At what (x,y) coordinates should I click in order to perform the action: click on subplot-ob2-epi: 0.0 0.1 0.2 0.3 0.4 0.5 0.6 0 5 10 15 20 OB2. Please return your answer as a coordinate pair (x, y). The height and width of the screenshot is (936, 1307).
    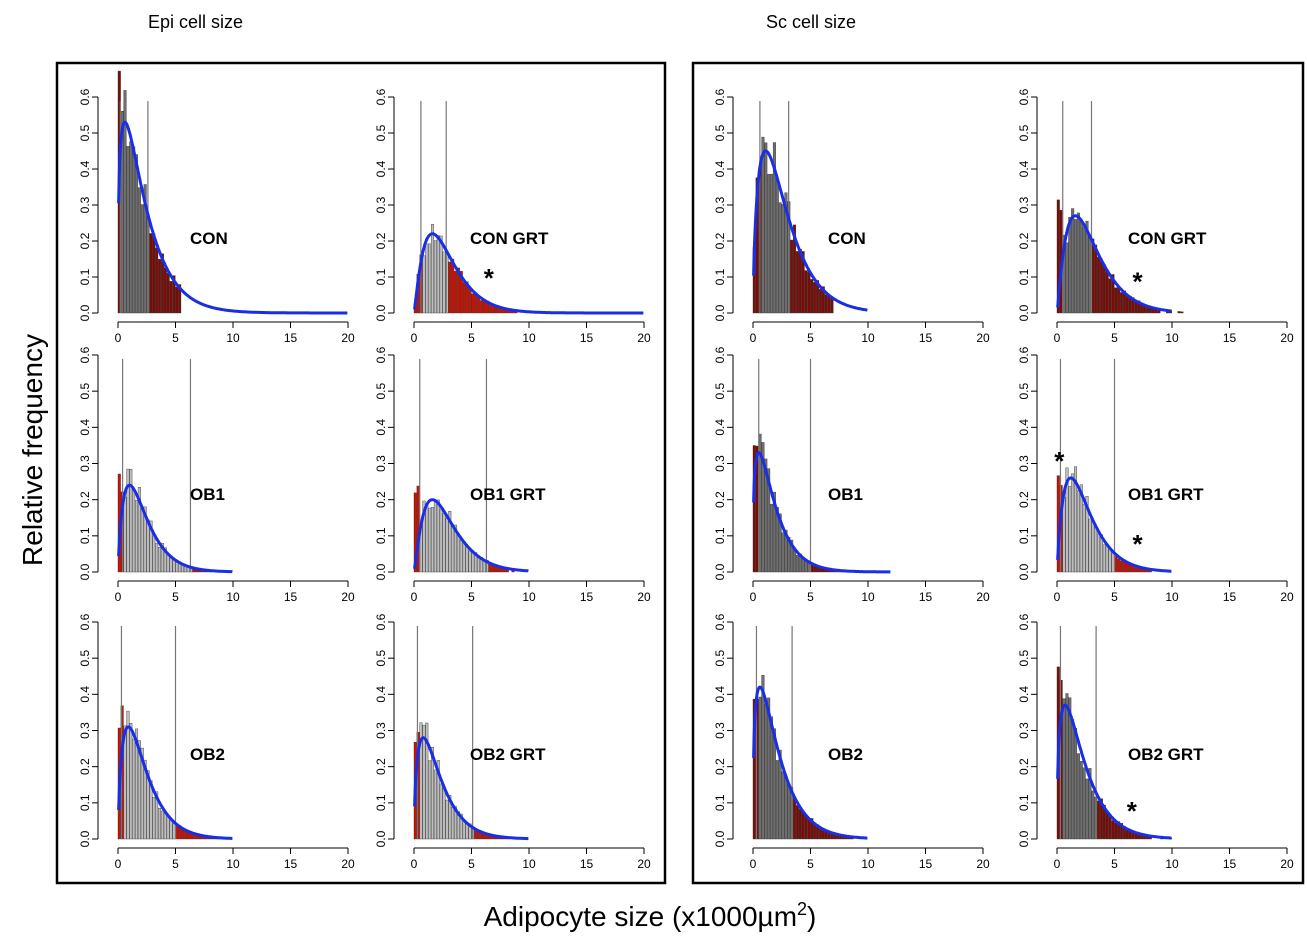
    Looking at the image, I should click on (216, 742).